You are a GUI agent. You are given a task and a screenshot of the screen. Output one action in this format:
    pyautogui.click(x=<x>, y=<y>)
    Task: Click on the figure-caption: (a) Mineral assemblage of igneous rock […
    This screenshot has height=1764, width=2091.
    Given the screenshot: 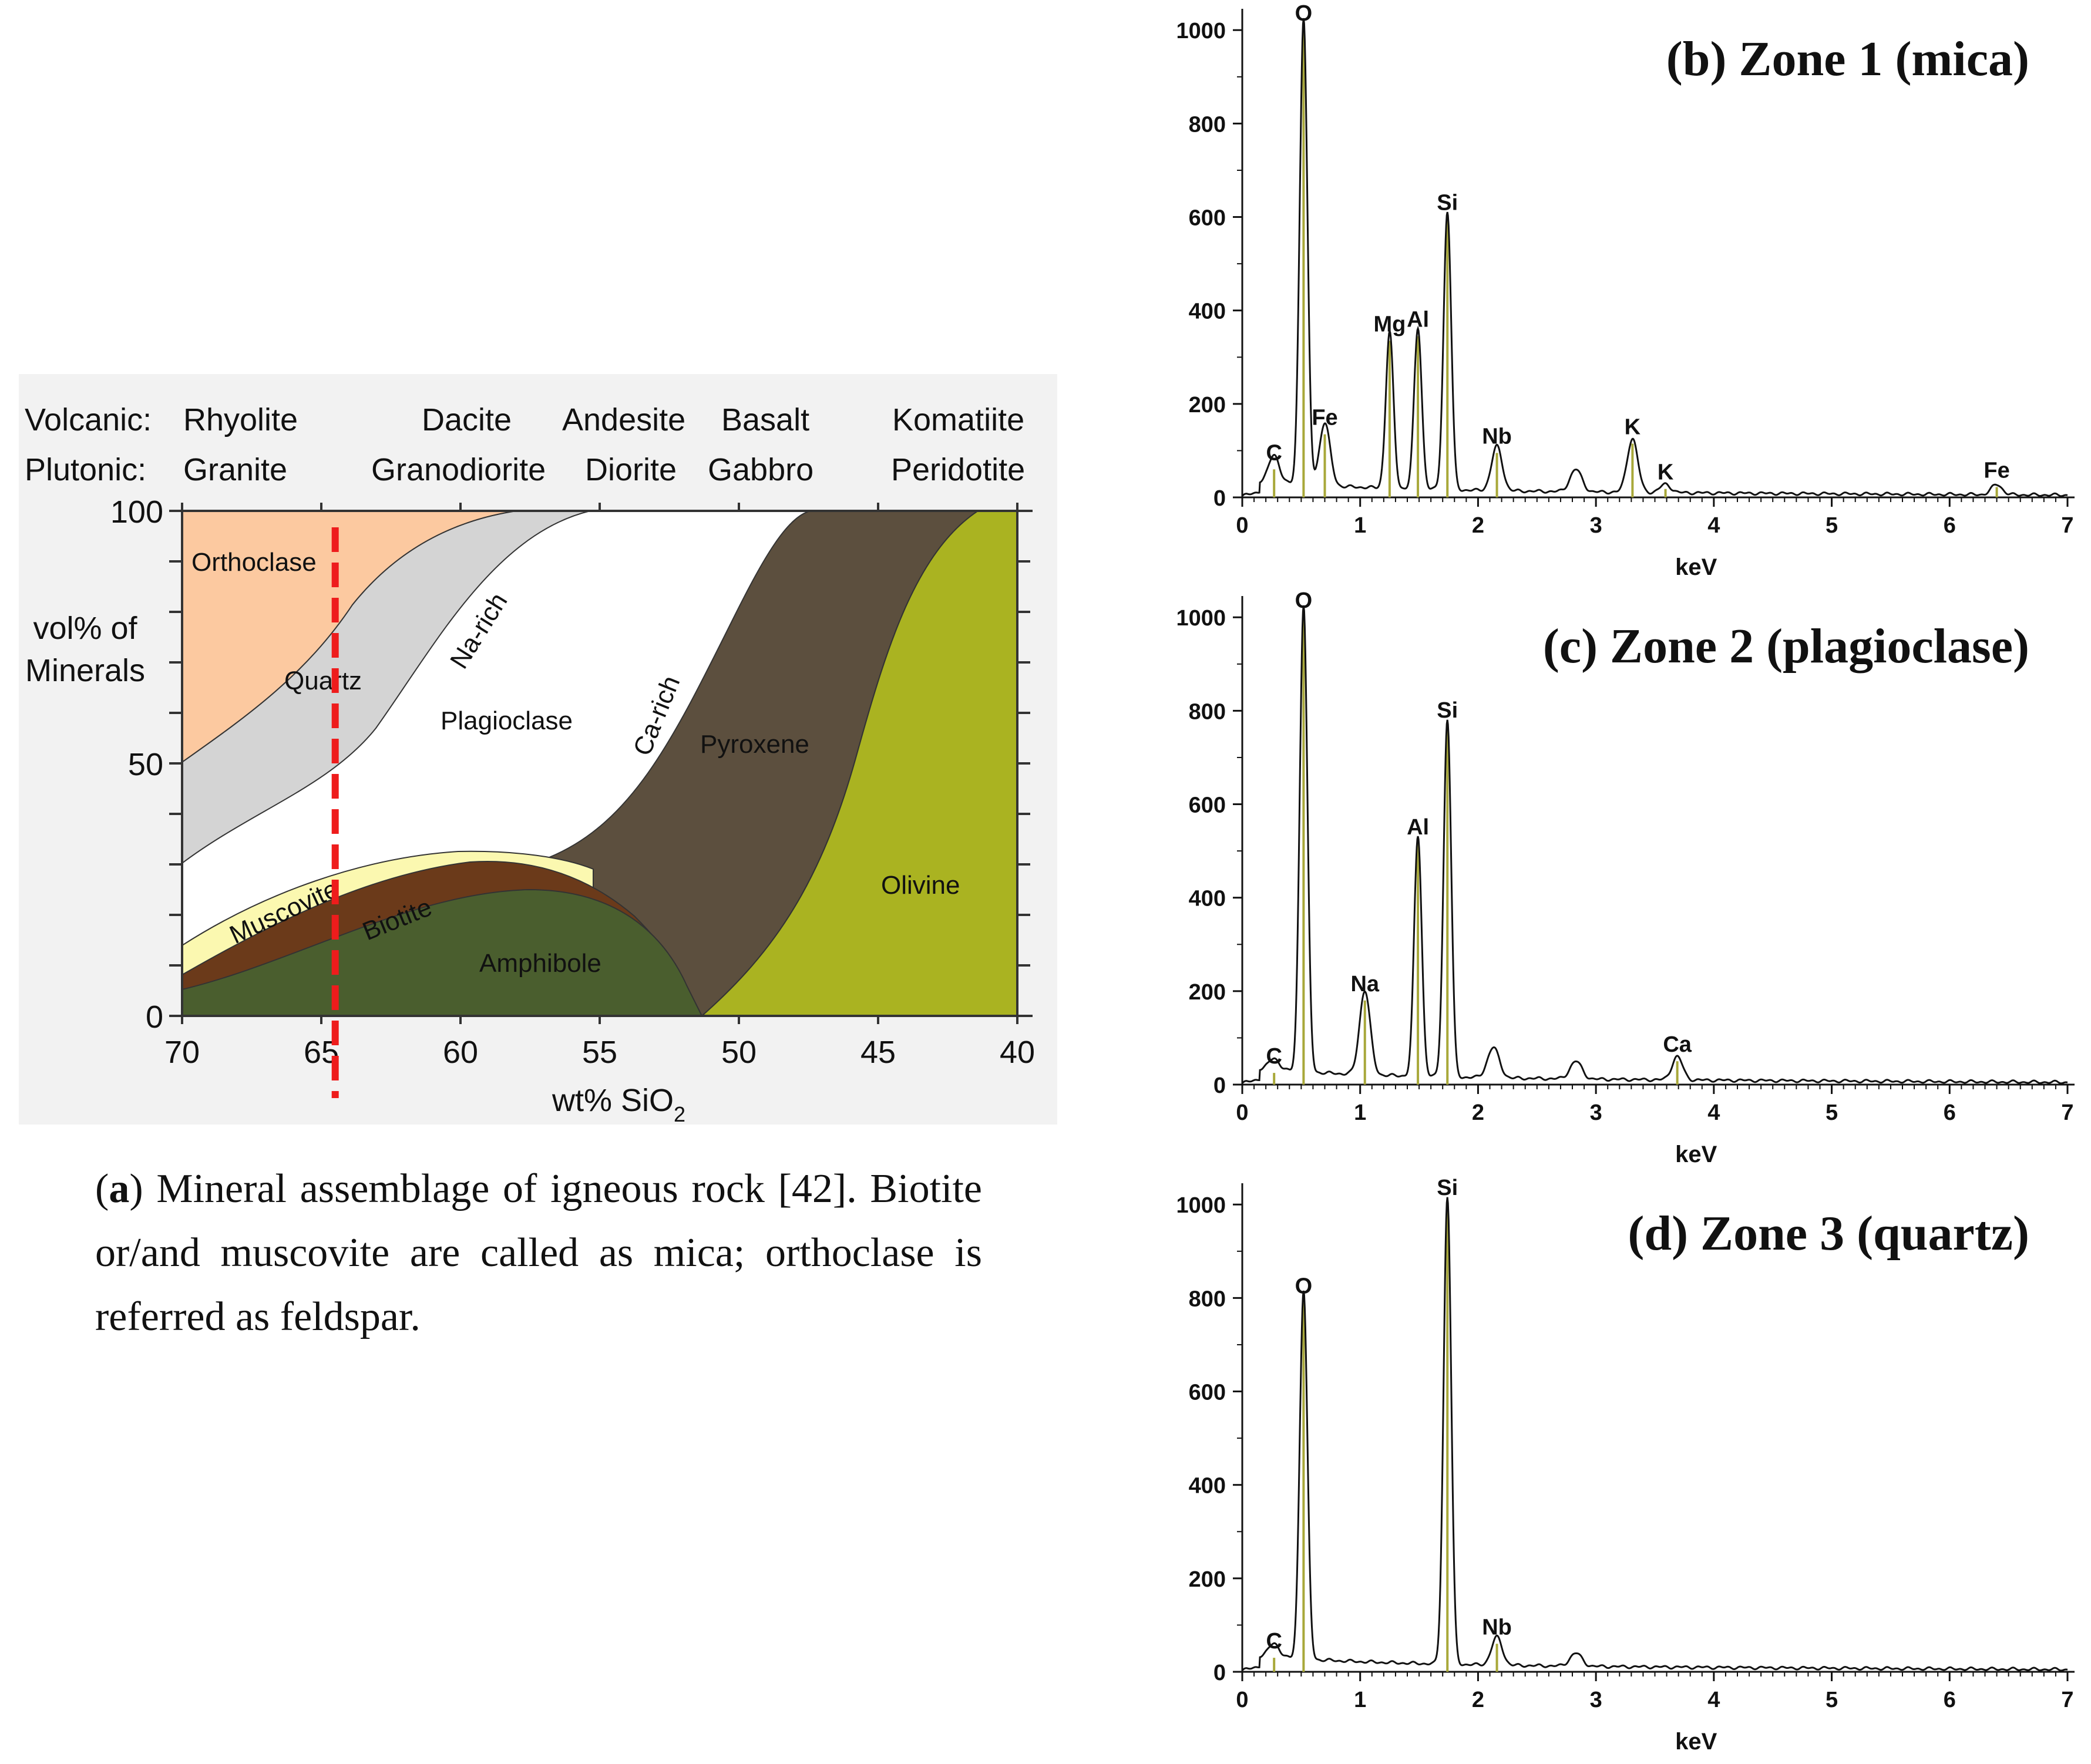 What is the action you would take?
    pyautogui.click(x=539, y=1253)
    